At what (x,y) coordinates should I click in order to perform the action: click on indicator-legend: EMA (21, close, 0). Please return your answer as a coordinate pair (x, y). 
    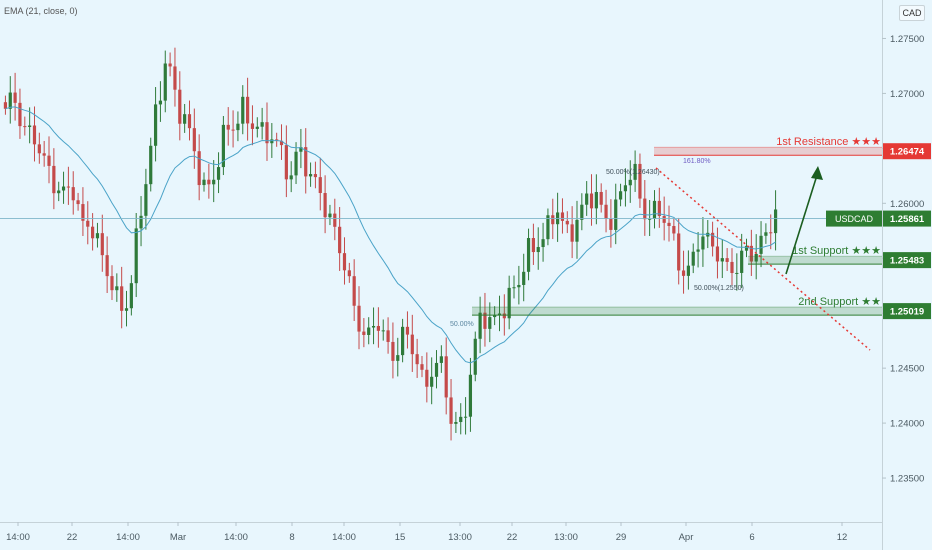
    Looking at the image, I should click on (41, 11).